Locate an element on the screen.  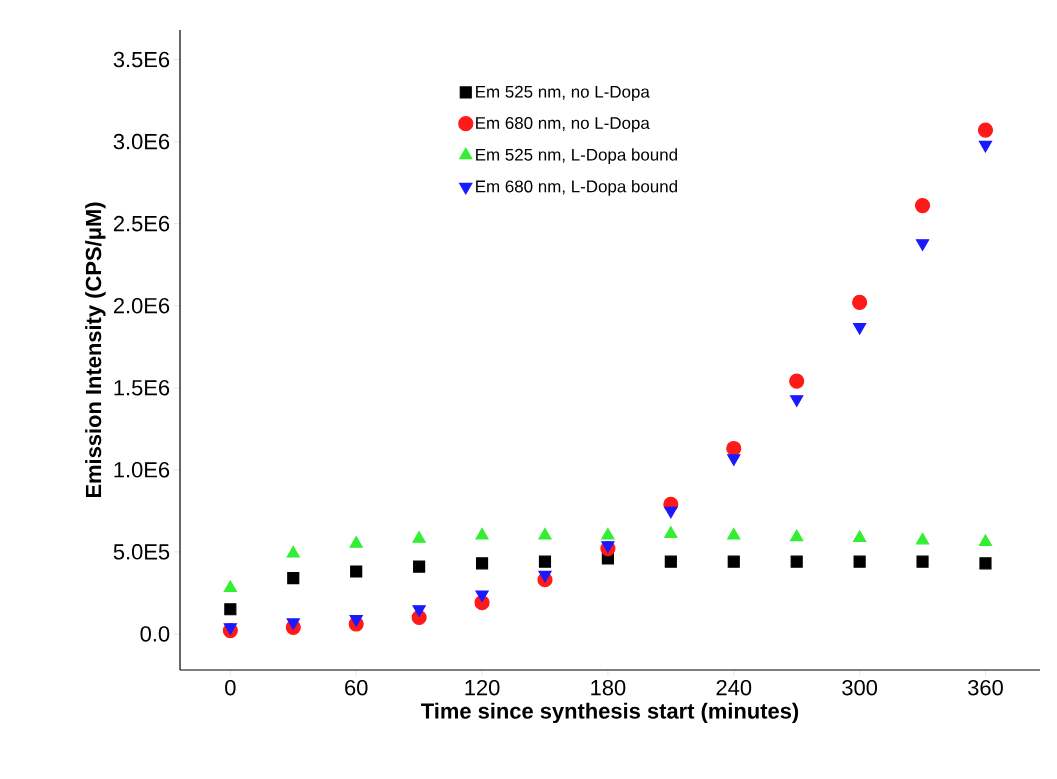
x-tick-label: 60 is located at coordinates (356, 687).